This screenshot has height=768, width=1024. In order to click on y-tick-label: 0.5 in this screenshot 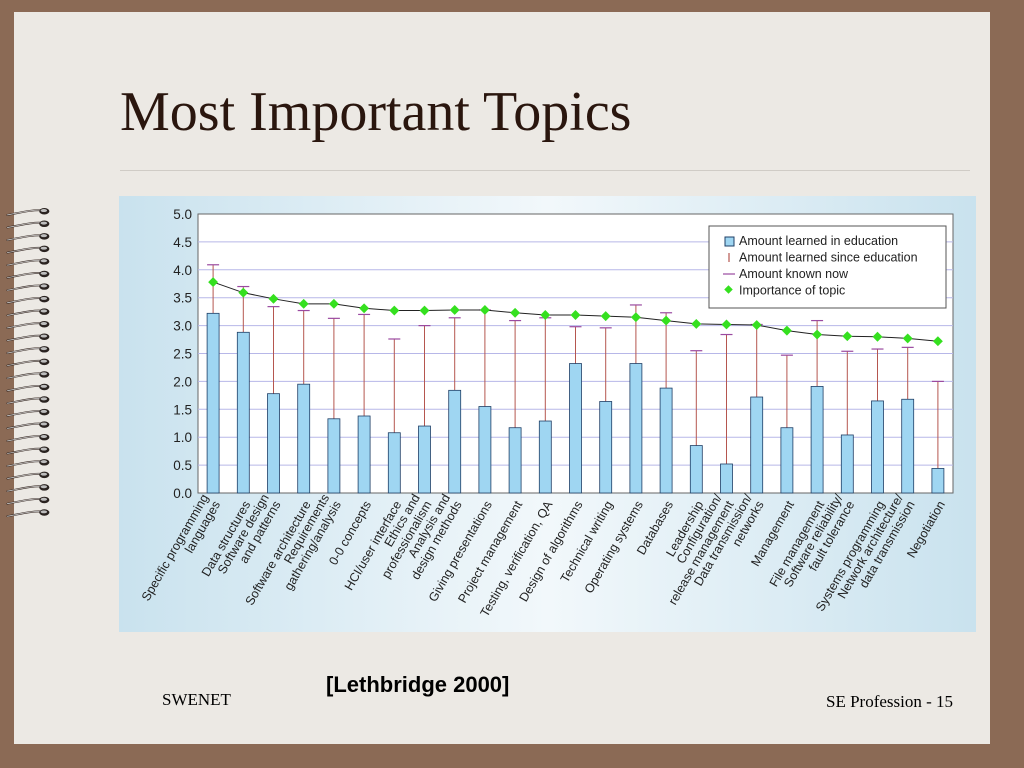, I will do `click(182, 465)`.